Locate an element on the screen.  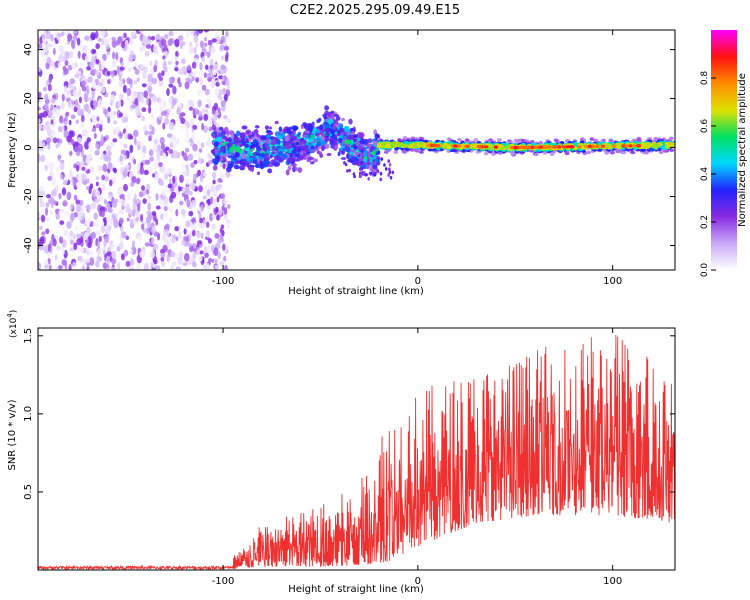
colorbar-gradient is located at coordinates (724, 150).